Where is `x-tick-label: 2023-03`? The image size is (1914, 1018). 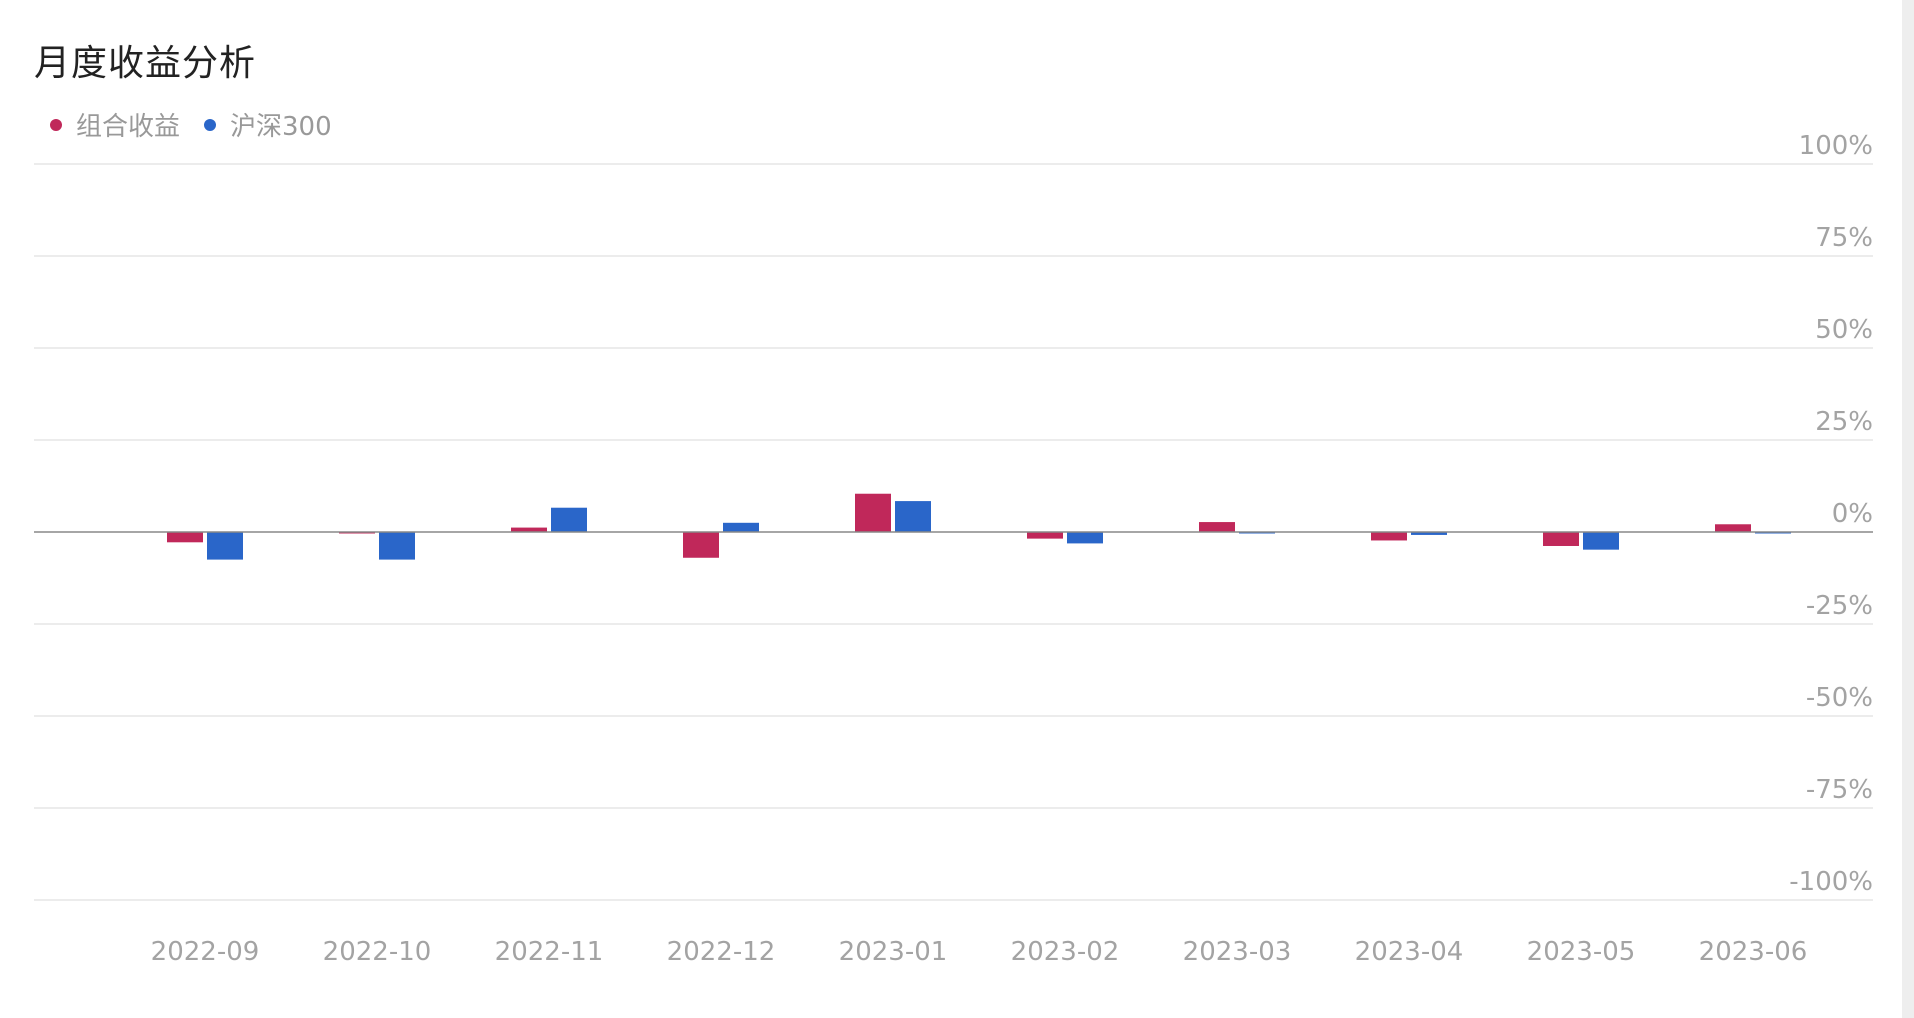 x-tick-label: 2023-03 is located at coordinates (1237, 952).